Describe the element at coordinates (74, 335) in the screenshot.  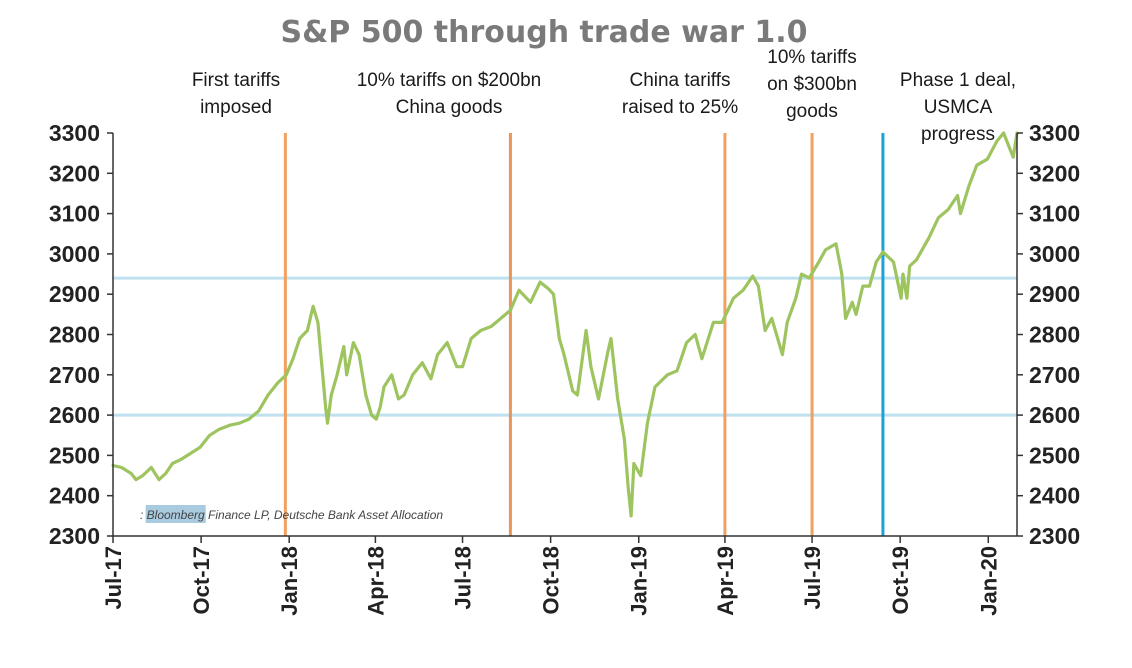
I see `y-tick-label-left: 2800` at that location.